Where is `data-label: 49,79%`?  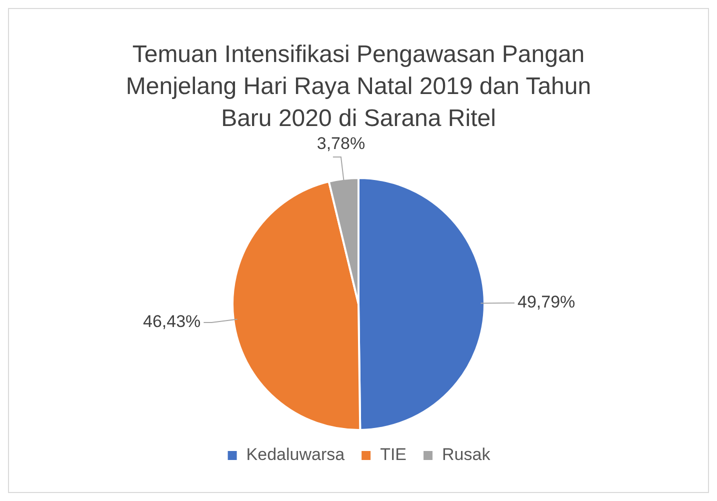 data-label: 49,79% is located at coordinates (546, 302).